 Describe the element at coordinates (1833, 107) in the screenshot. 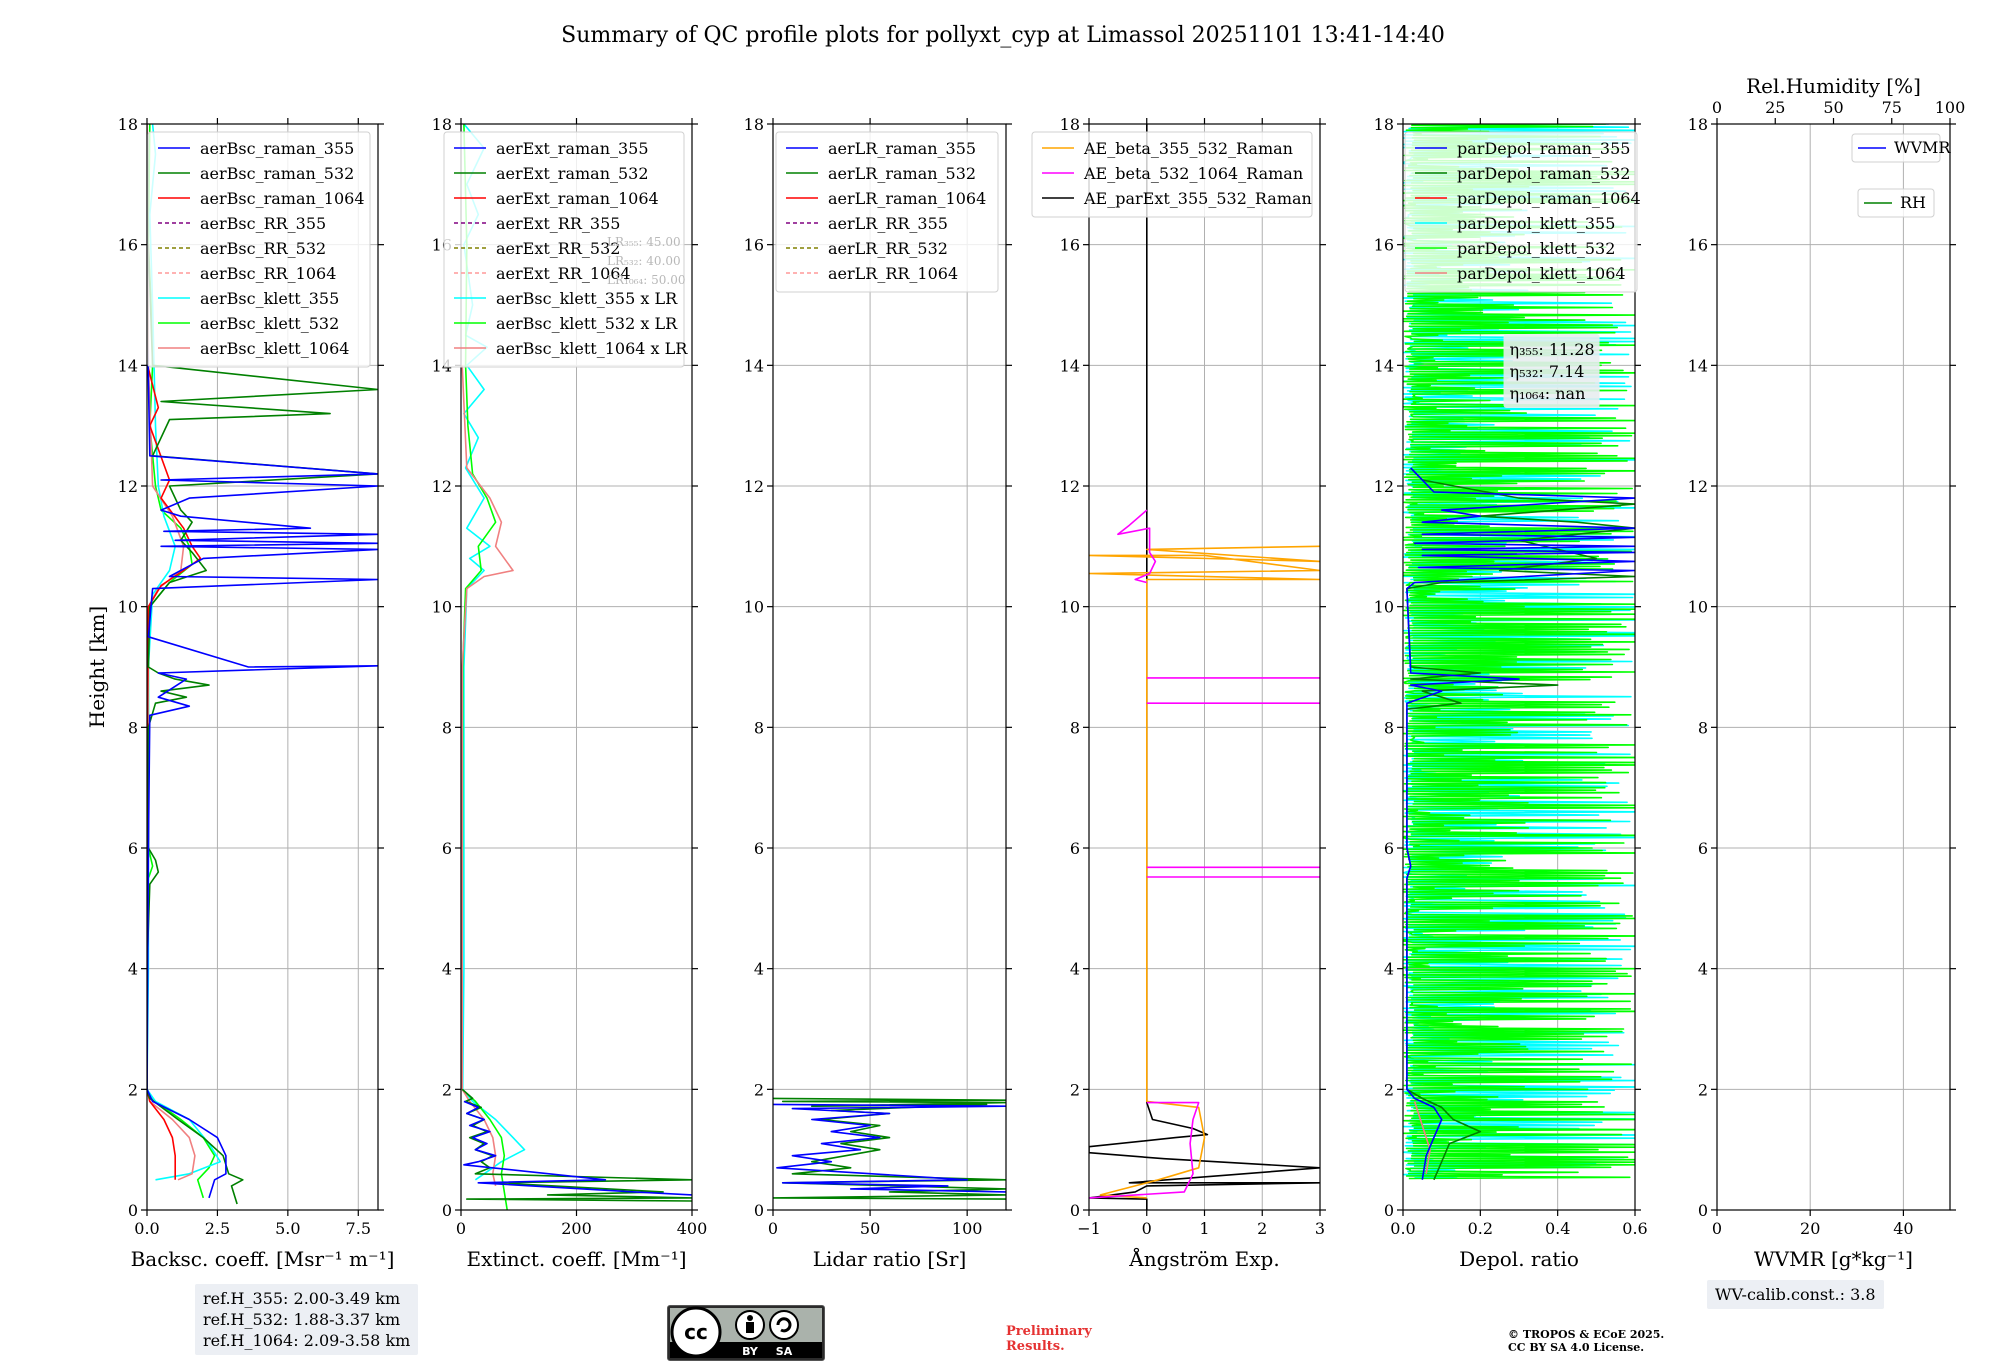

I see `top-x-tick-label: 50` at that location.